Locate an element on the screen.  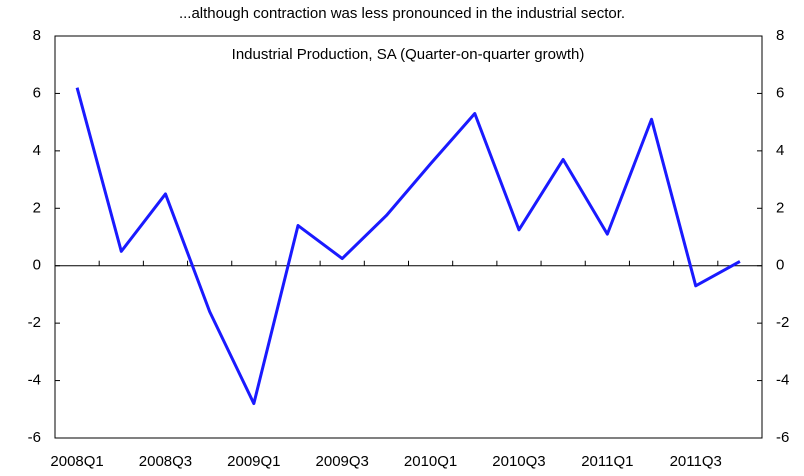
x-tick-label: 2009Q3 is located at coordinates (342, 461).